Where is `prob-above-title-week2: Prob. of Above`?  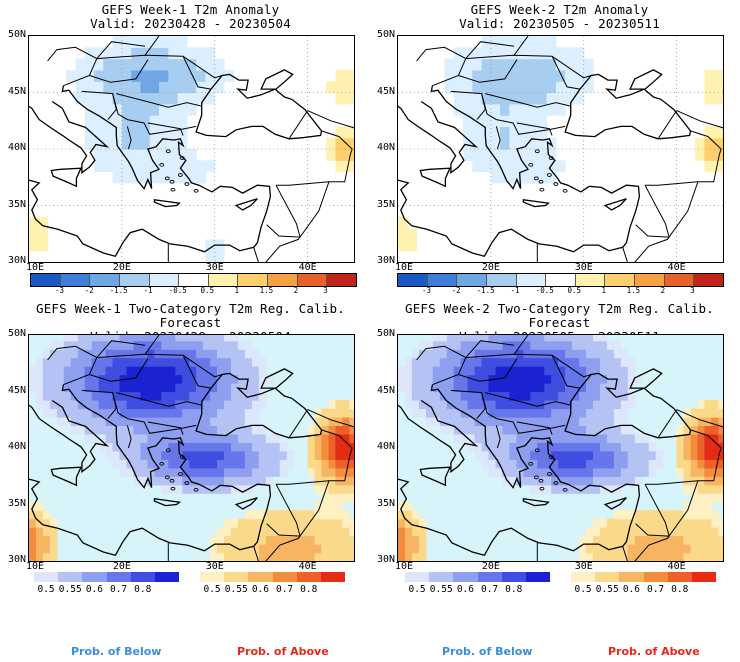
prob-above-title-week2: Prob. of Above is located at coordinates (654, 651).